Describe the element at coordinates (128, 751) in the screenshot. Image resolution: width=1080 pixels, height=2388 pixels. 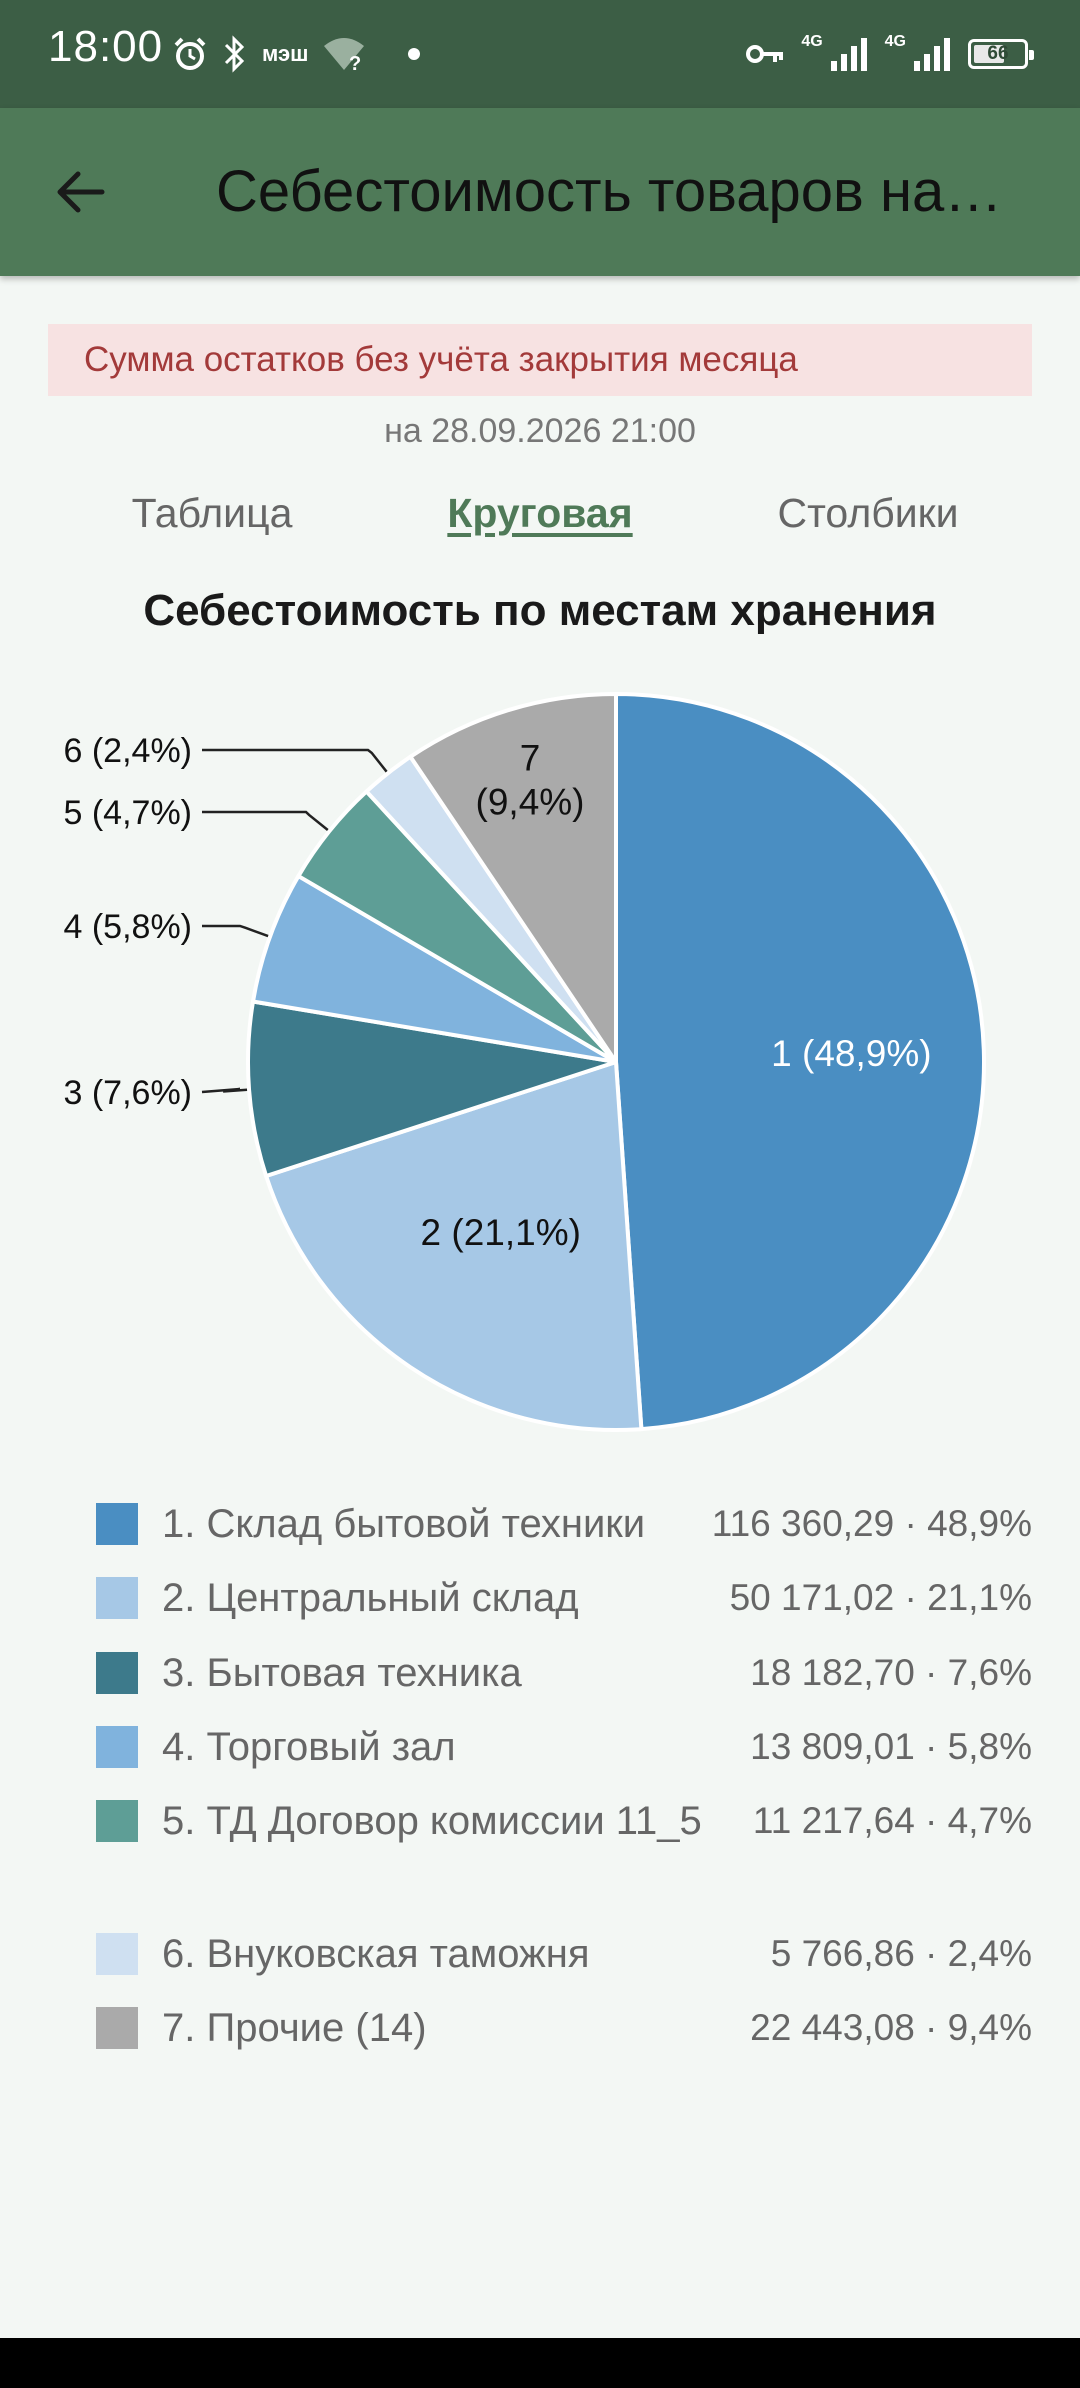
I see `pie-label-6: 6 (2,4%)` at that location.